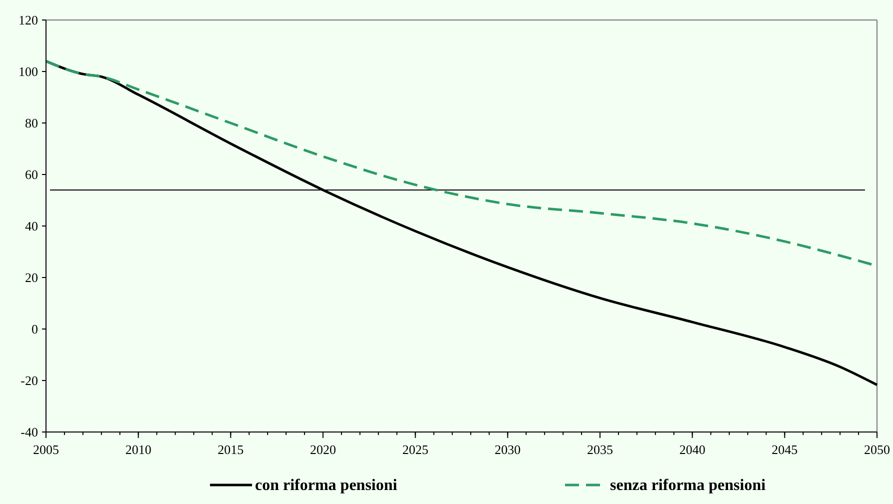  I want to click on x-tick-label: 2010, so click(138, 449).